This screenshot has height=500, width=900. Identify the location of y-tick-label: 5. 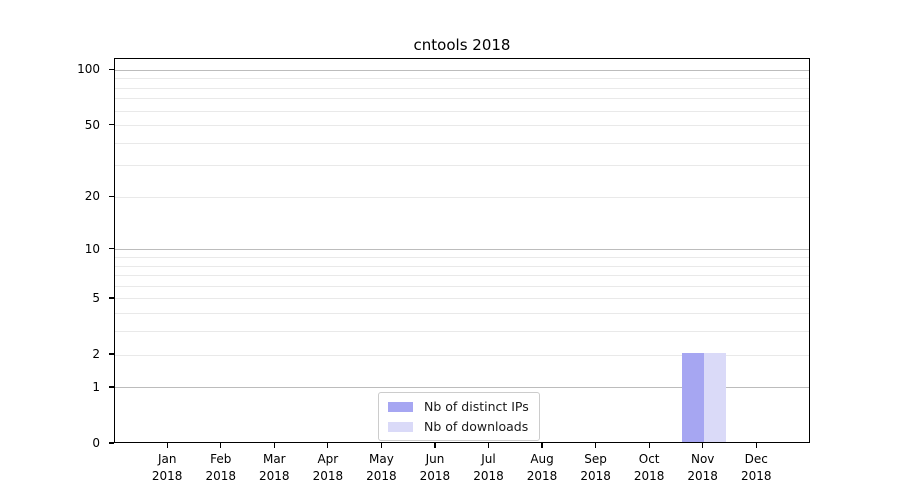
(96, 297).